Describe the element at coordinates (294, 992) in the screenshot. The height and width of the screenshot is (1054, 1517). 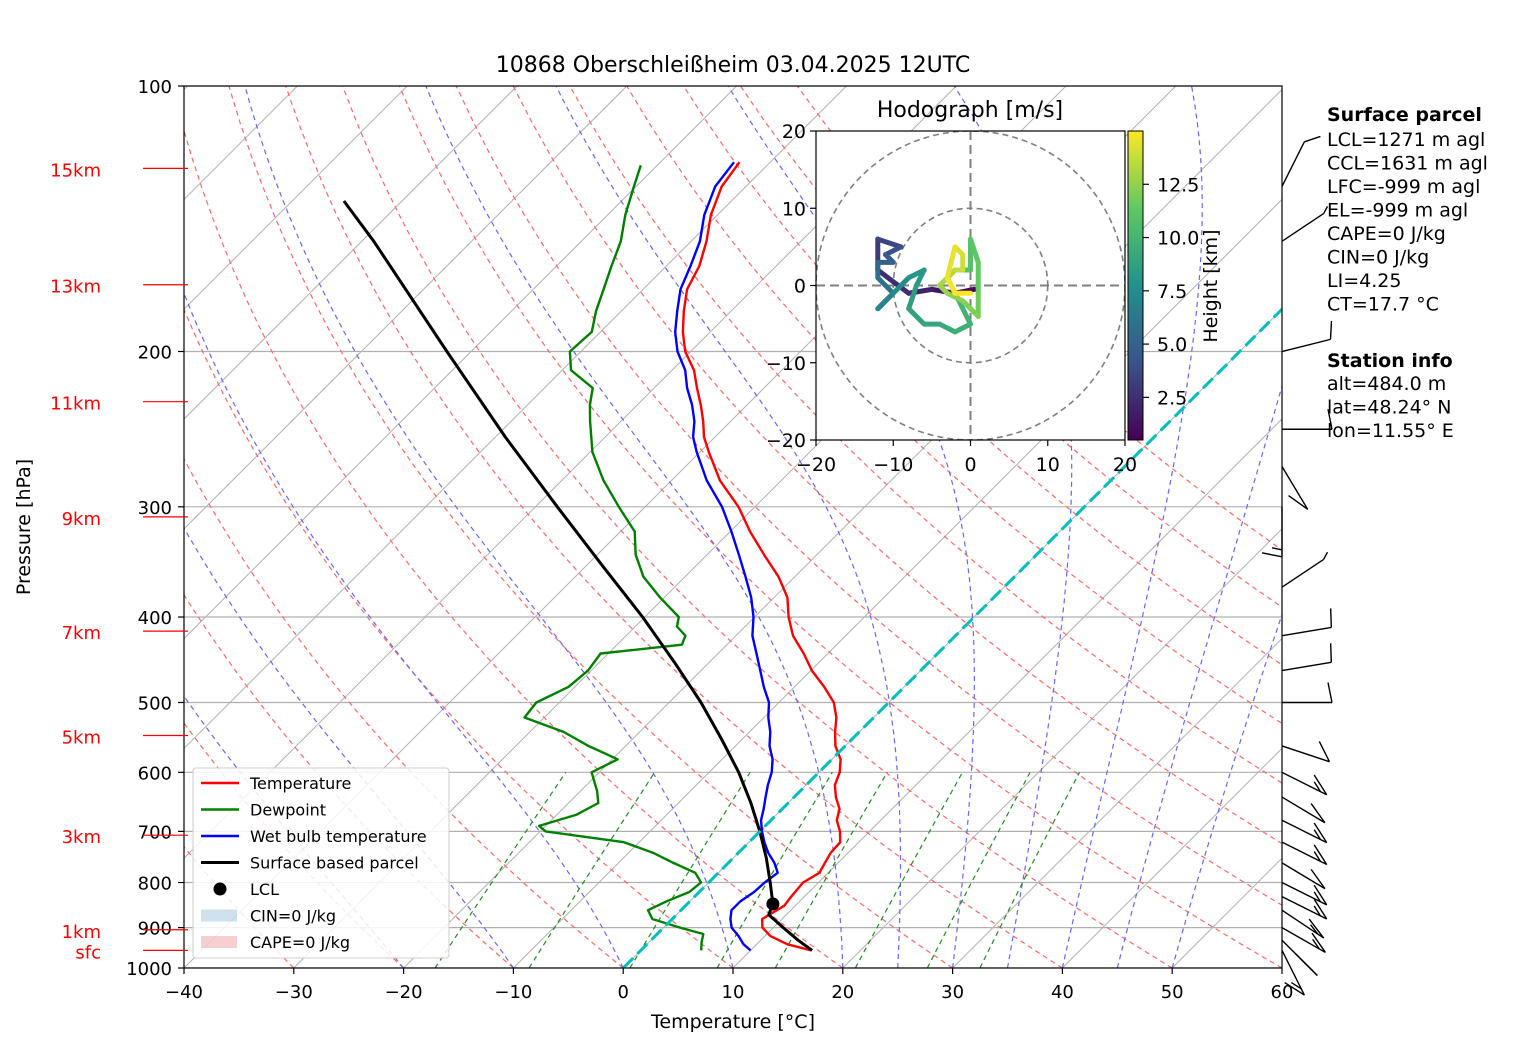
I see `x-tick-label: −30` at that location.